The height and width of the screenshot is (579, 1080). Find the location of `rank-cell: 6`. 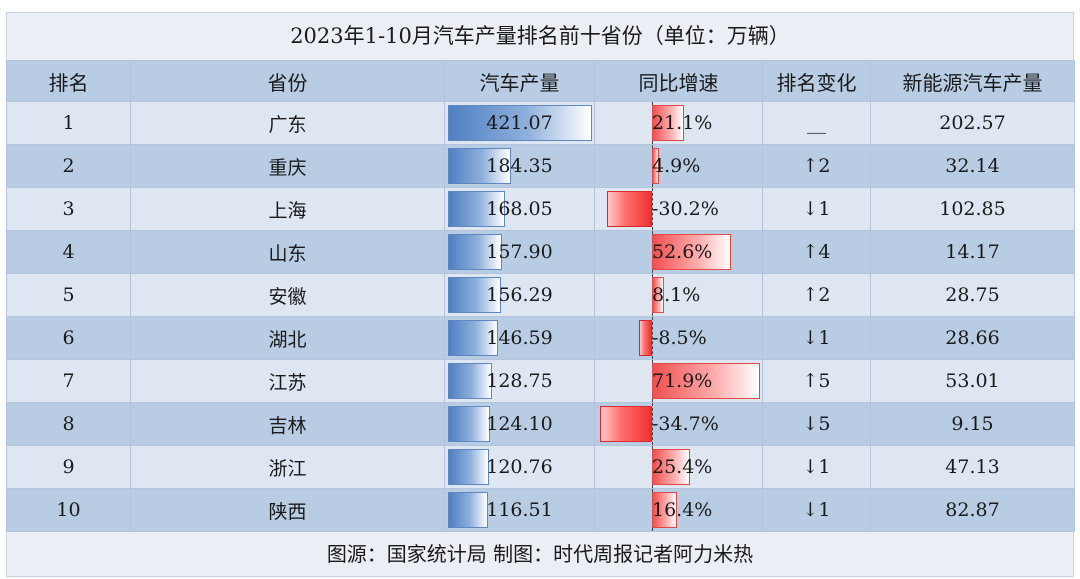

rank-cell: 6 is located at coordinates (68, 338).